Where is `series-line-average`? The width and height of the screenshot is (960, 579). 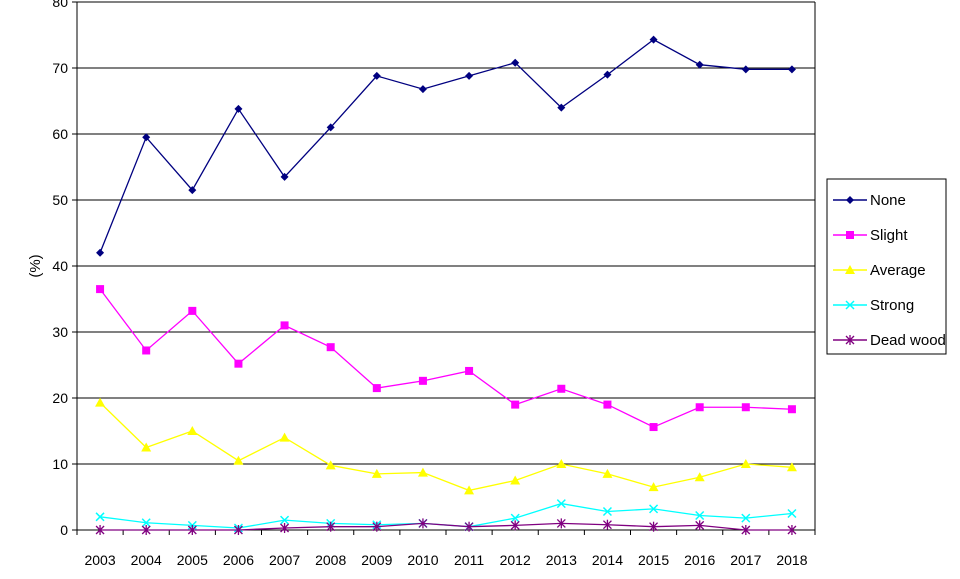
series-line-average is located at coordinates (445, 447).